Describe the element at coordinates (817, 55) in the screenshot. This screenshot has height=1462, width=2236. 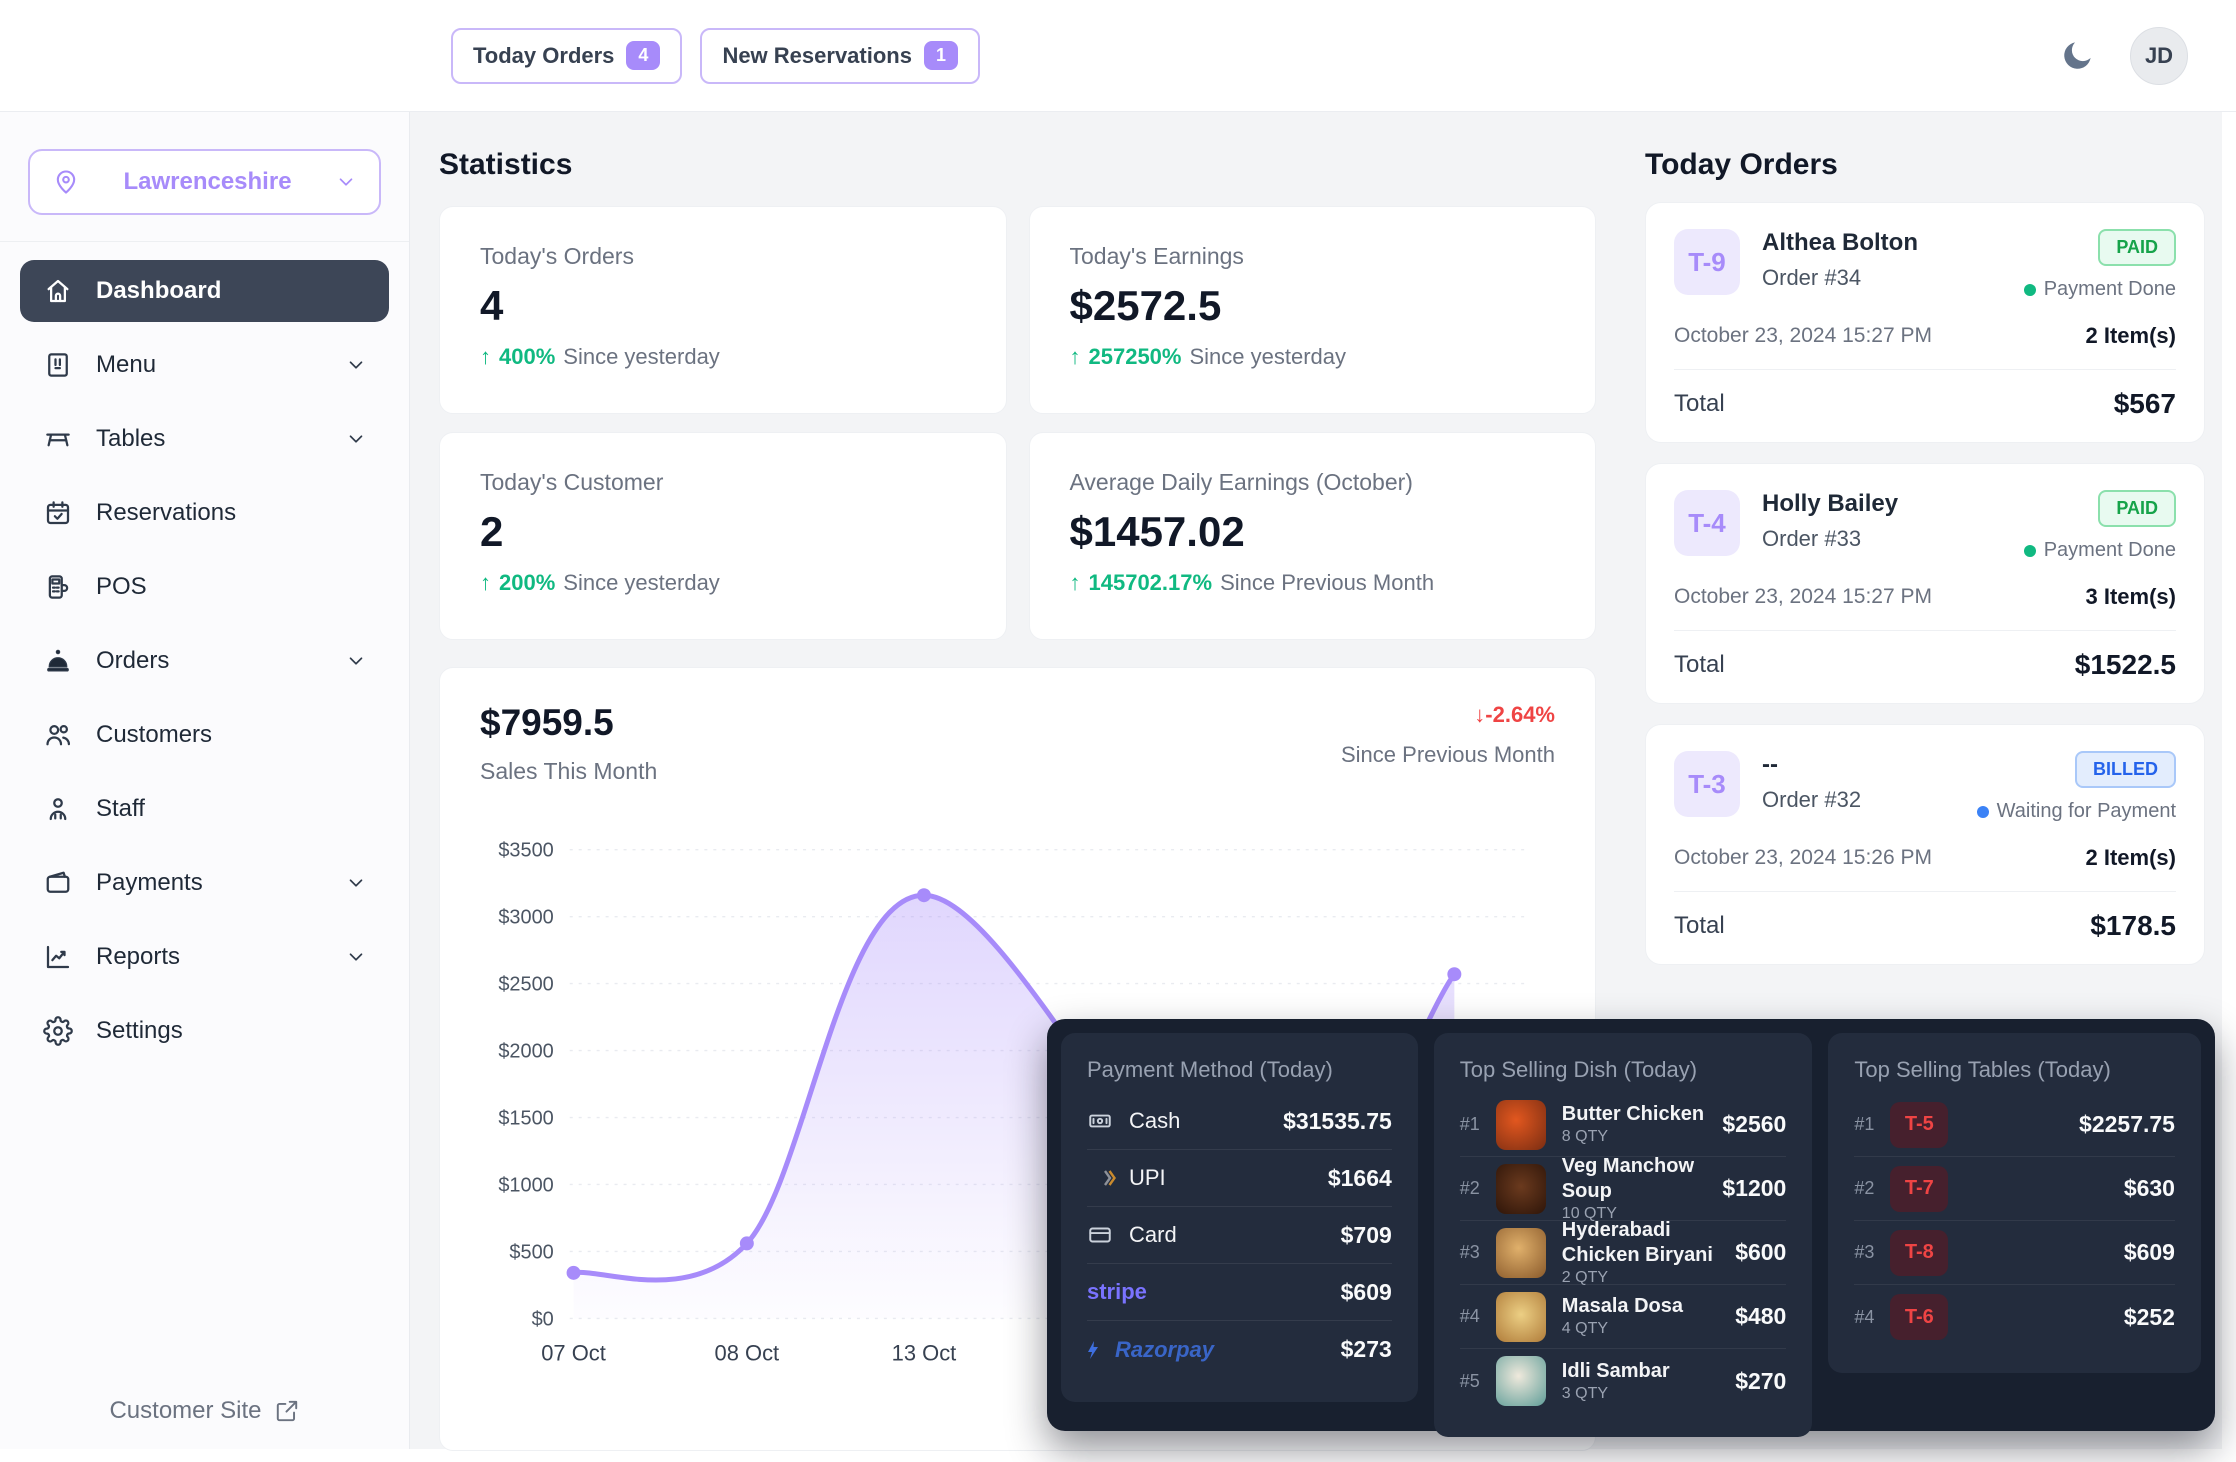
I see `new-reservations-button-label: New Reservations` at that location.